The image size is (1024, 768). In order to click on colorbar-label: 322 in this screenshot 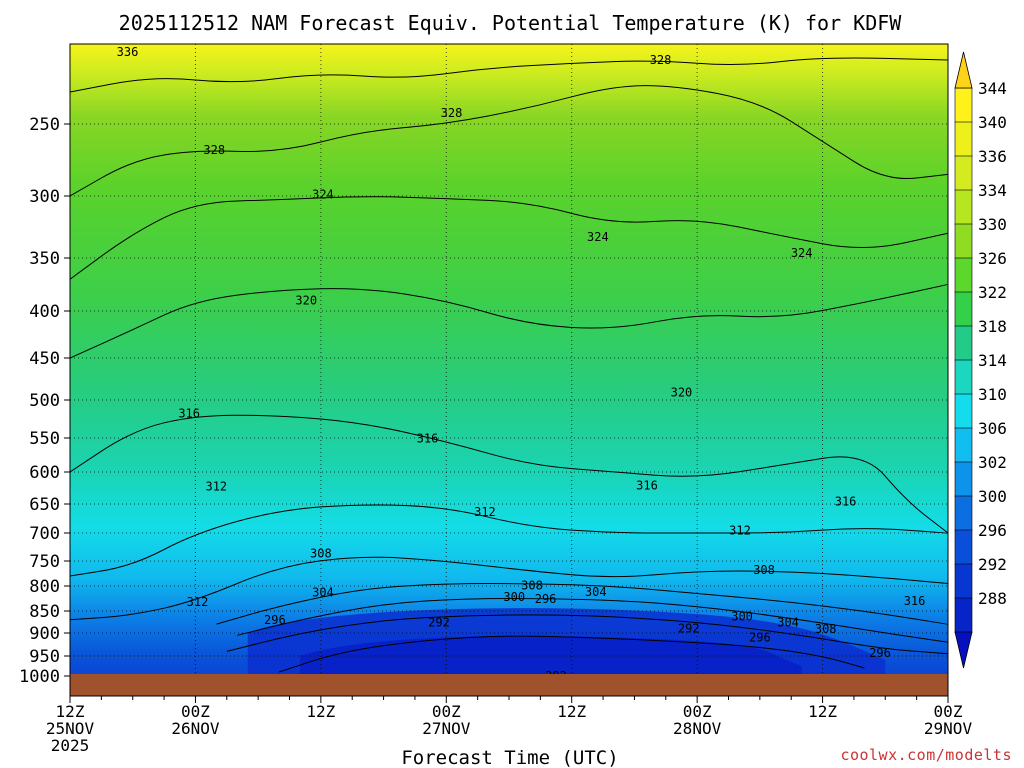, I will do `click(992, 292)`.